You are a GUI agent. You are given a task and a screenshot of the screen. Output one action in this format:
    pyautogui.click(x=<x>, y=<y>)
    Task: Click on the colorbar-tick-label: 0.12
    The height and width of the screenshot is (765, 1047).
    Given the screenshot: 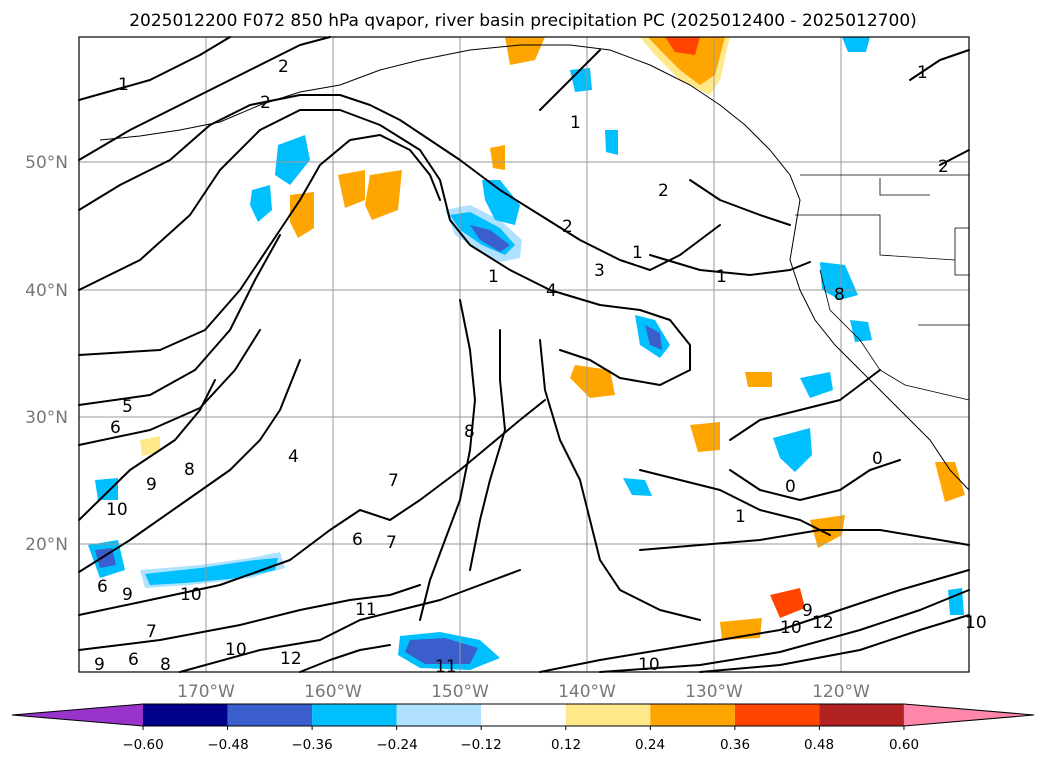 What is the action you would take?
    pyautogui.click(x=566, y=745)
    